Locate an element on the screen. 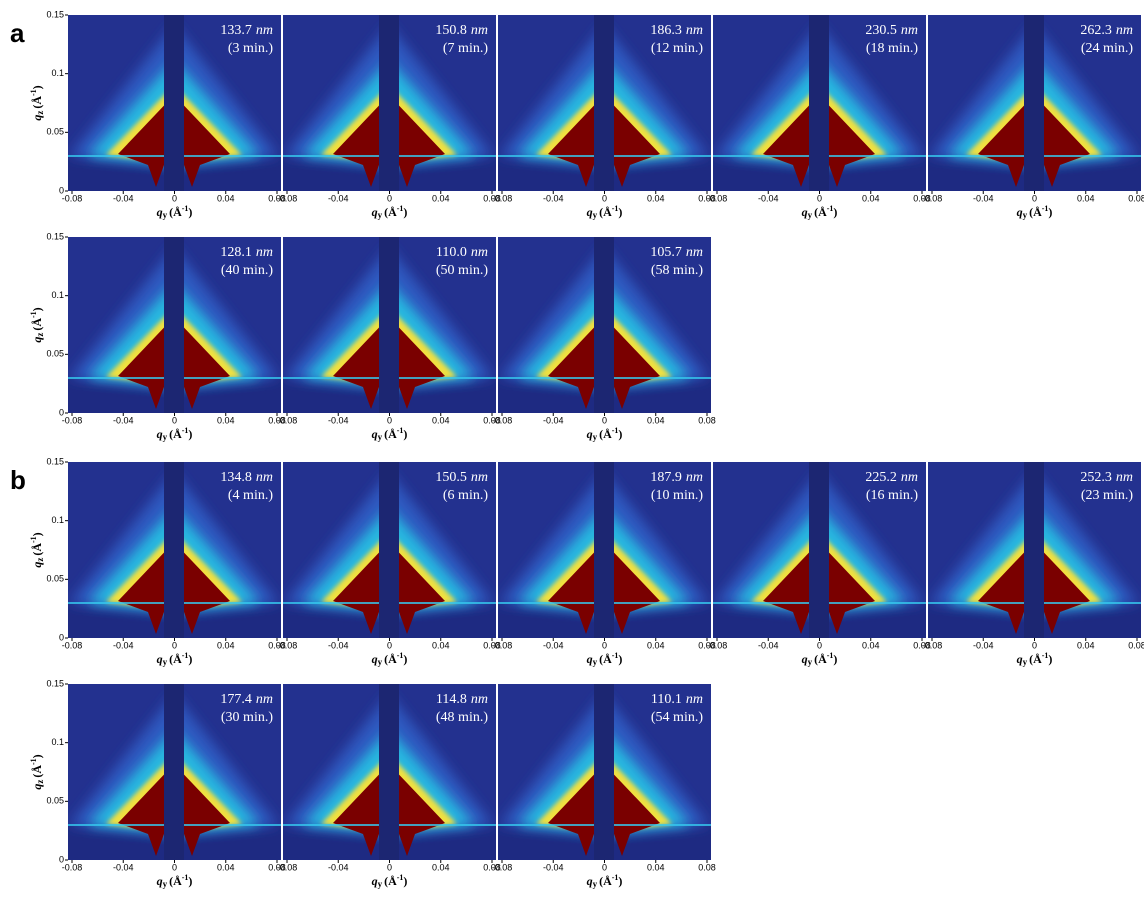  thickness-annotation: 110.0 nm is located at coordinates (462, 252).